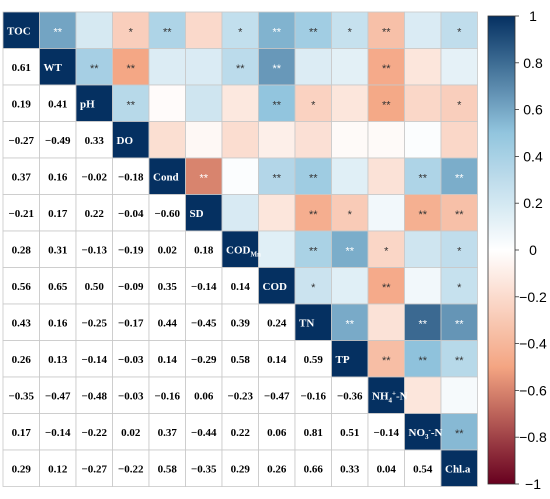  I want to click on correlation-value: −0.04, so click(131, 214).